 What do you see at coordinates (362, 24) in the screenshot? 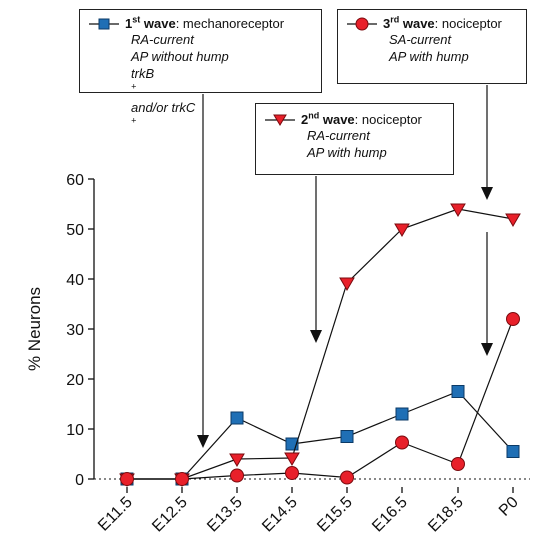
I see `legend-key-circle` at bounding box center [362, 24].